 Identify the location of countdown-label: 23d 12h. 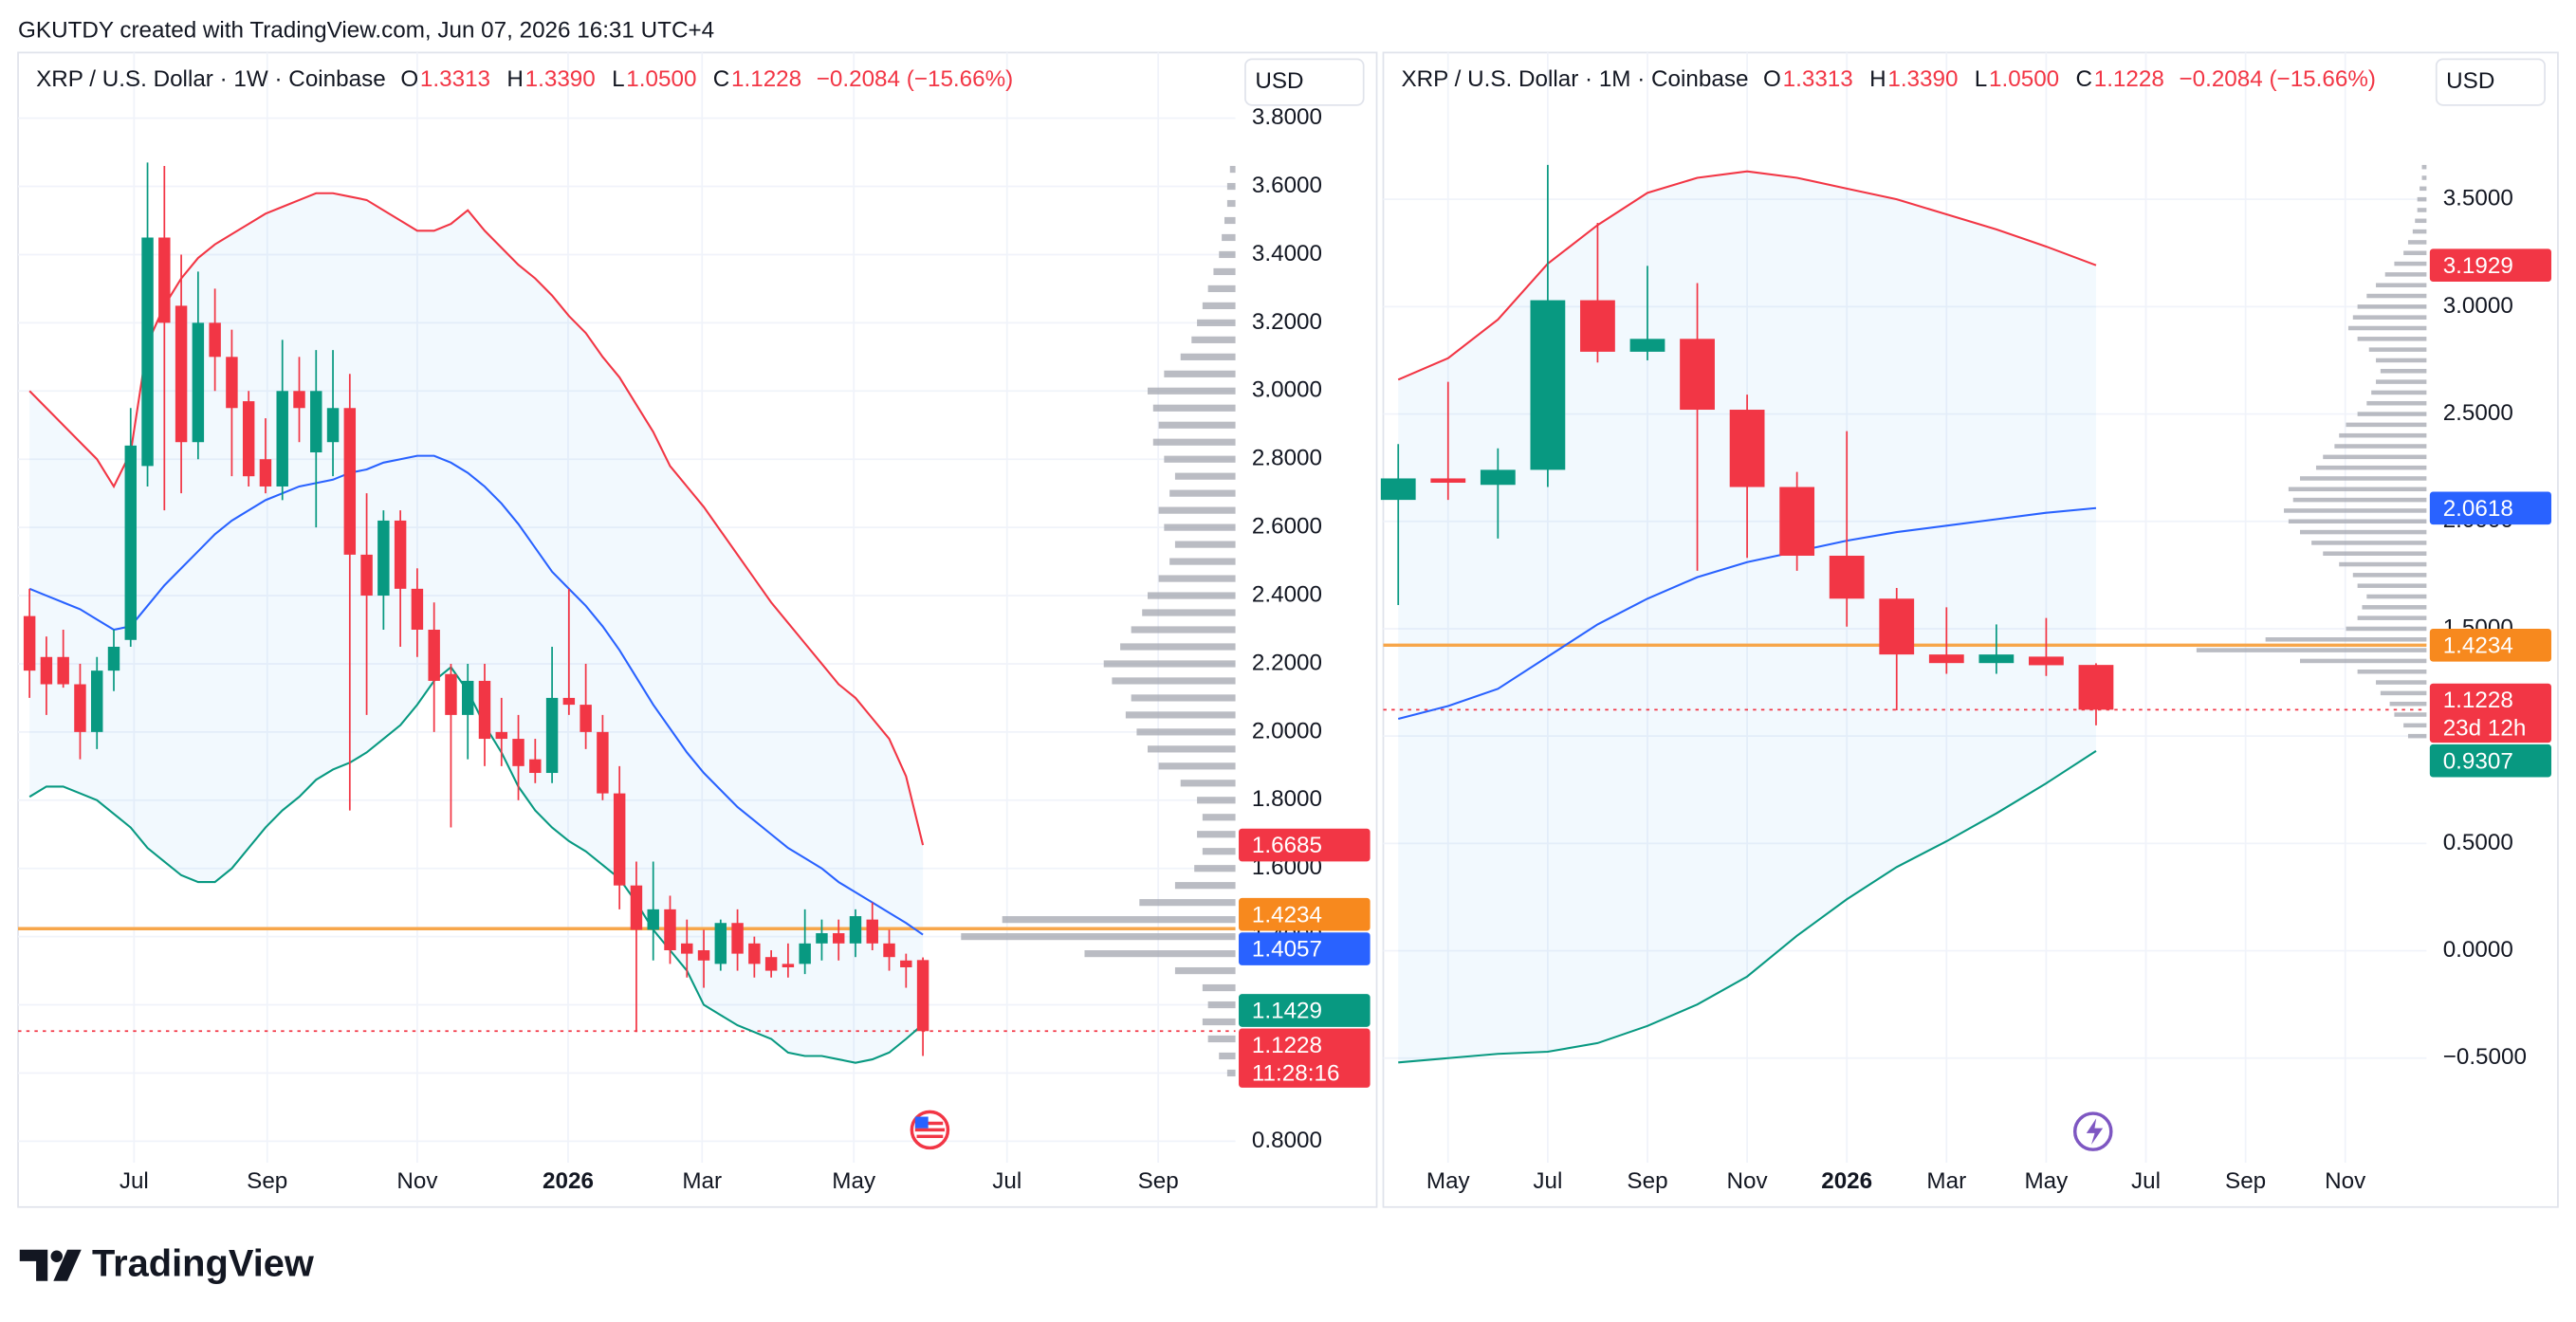
(2485, 729).